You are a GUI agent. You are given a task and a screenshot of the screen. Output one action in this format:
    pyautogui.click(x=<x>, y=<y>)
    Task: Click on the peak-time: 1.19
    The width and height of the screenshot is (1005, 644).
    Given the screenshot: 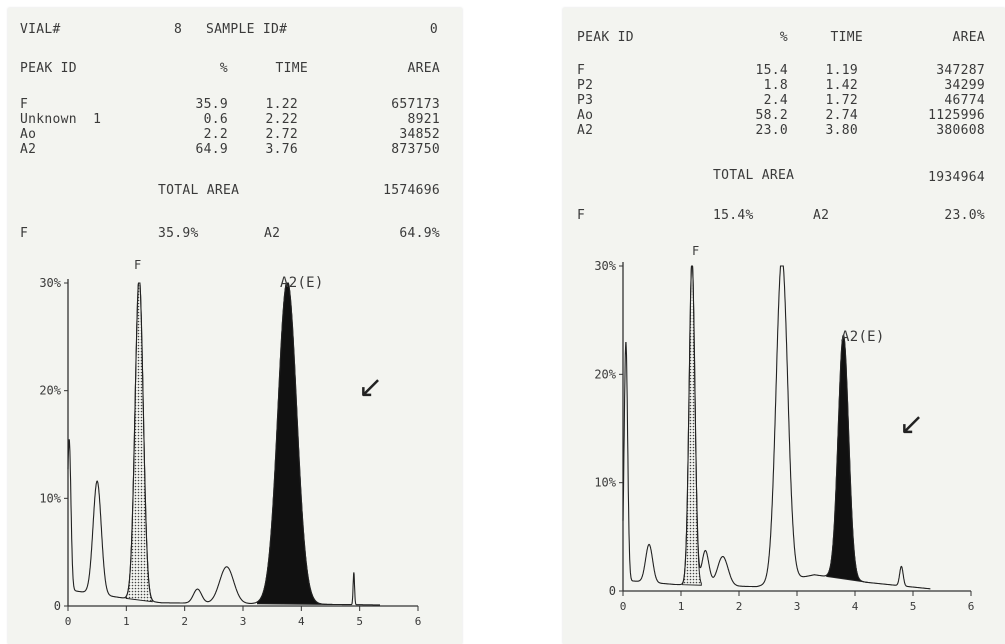 What is the action you would take?
    pyautogui.click(x=841, y=70)
    